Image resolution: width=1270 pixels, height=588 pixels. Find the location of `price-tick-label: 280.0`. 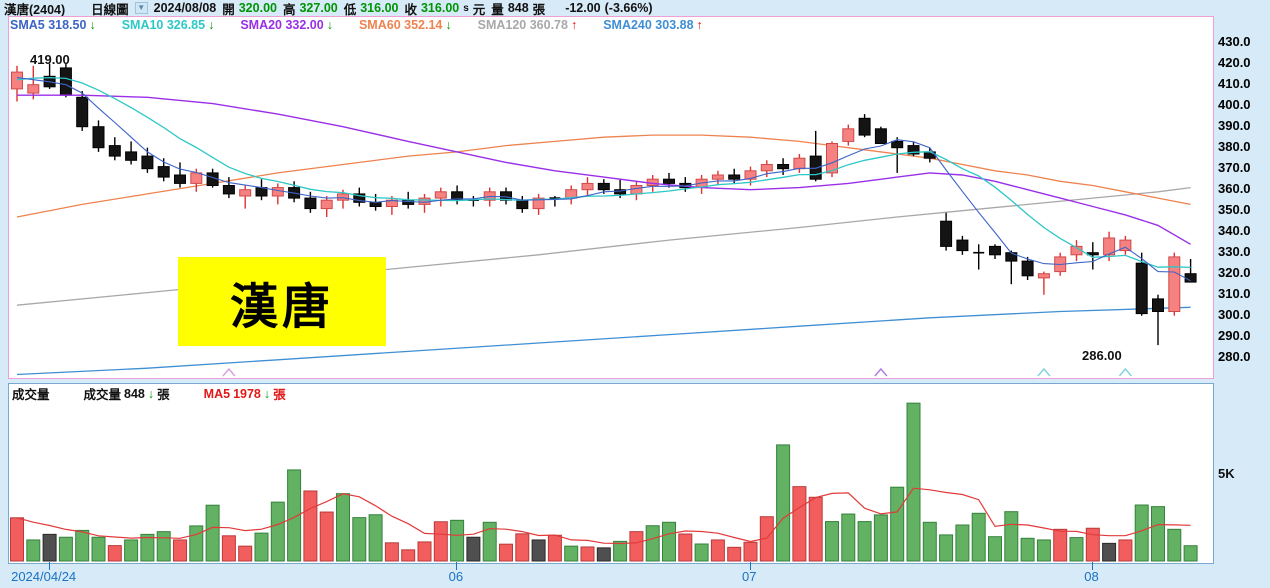

price-tick-label: 280.0 is located at coordinates (1234, 356).